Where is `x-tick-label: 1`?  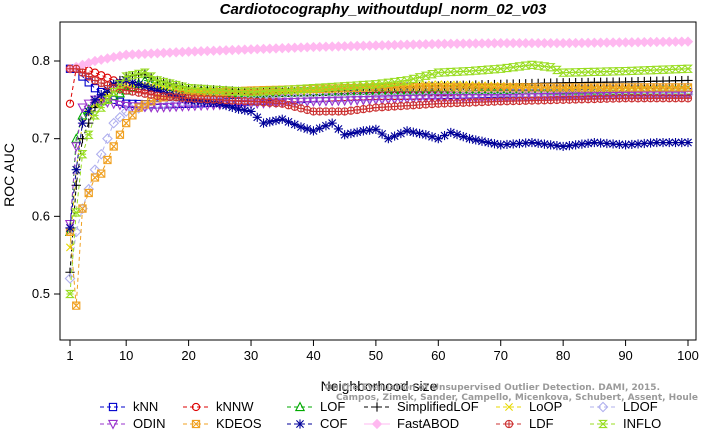 x-tick-label: 1 is located at coordinates (69, 355).